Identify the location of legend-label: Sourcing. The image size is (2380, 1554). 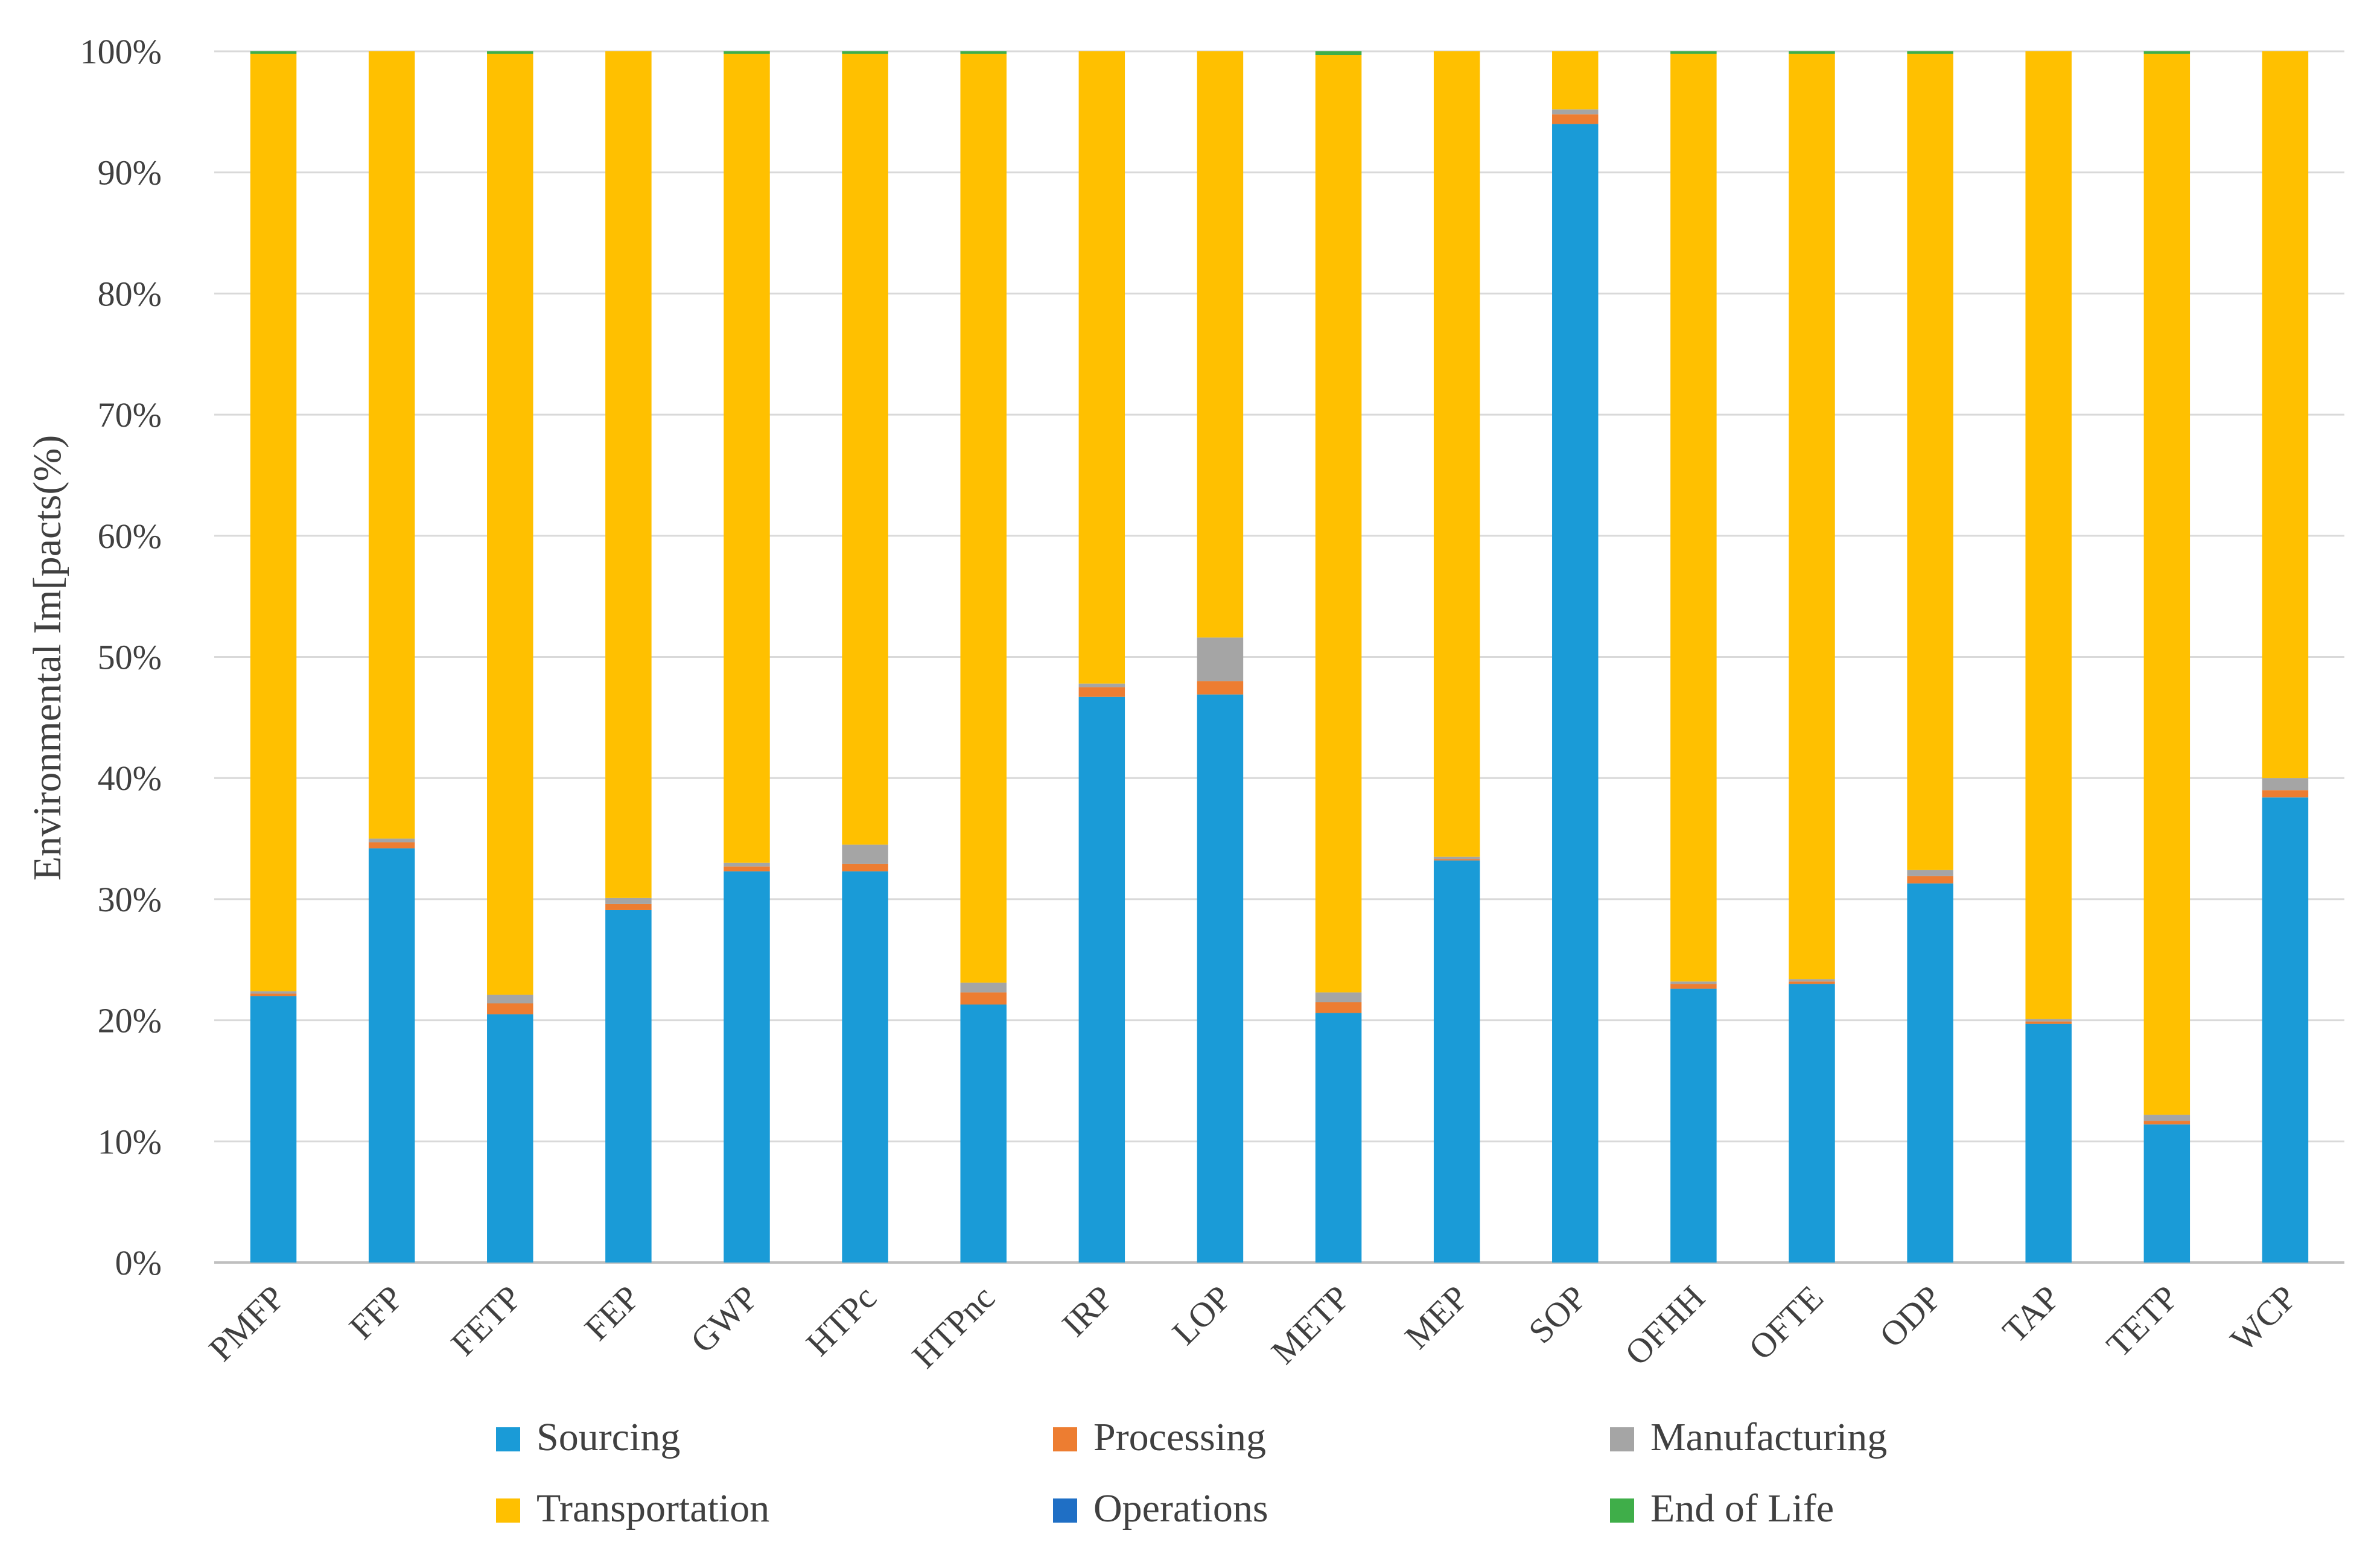
(608, 1437).